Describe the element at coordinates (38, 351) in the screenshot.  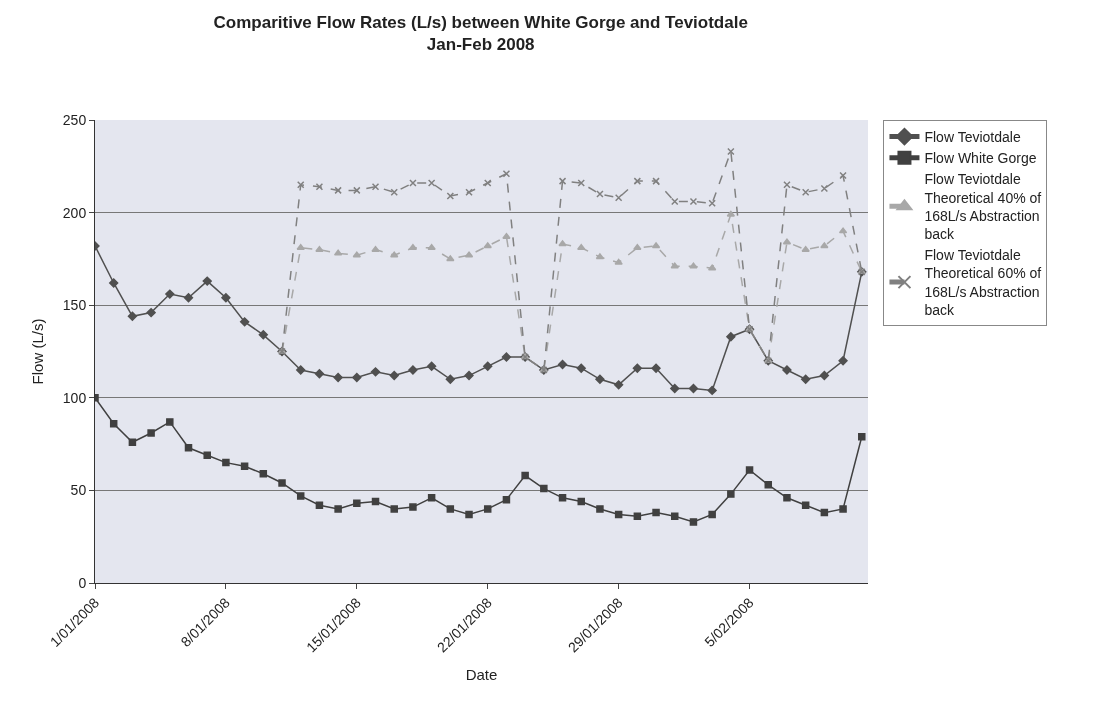
I see `y-axis-title: Flow (L/s)` at that location.